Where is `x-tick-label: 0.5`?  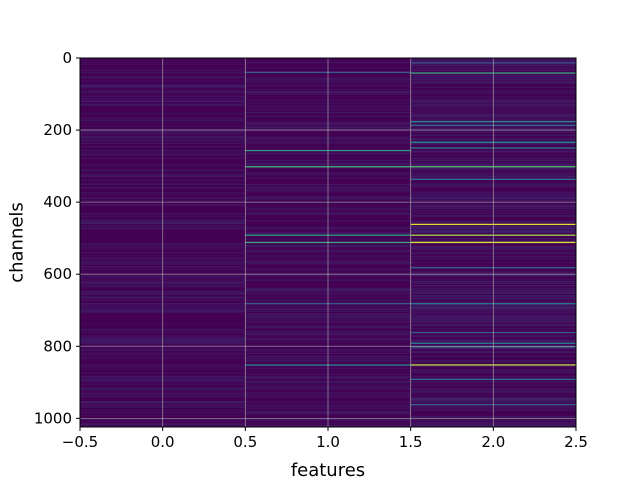
x-tick-label: 0.5 is located at coordinates (245, 442).